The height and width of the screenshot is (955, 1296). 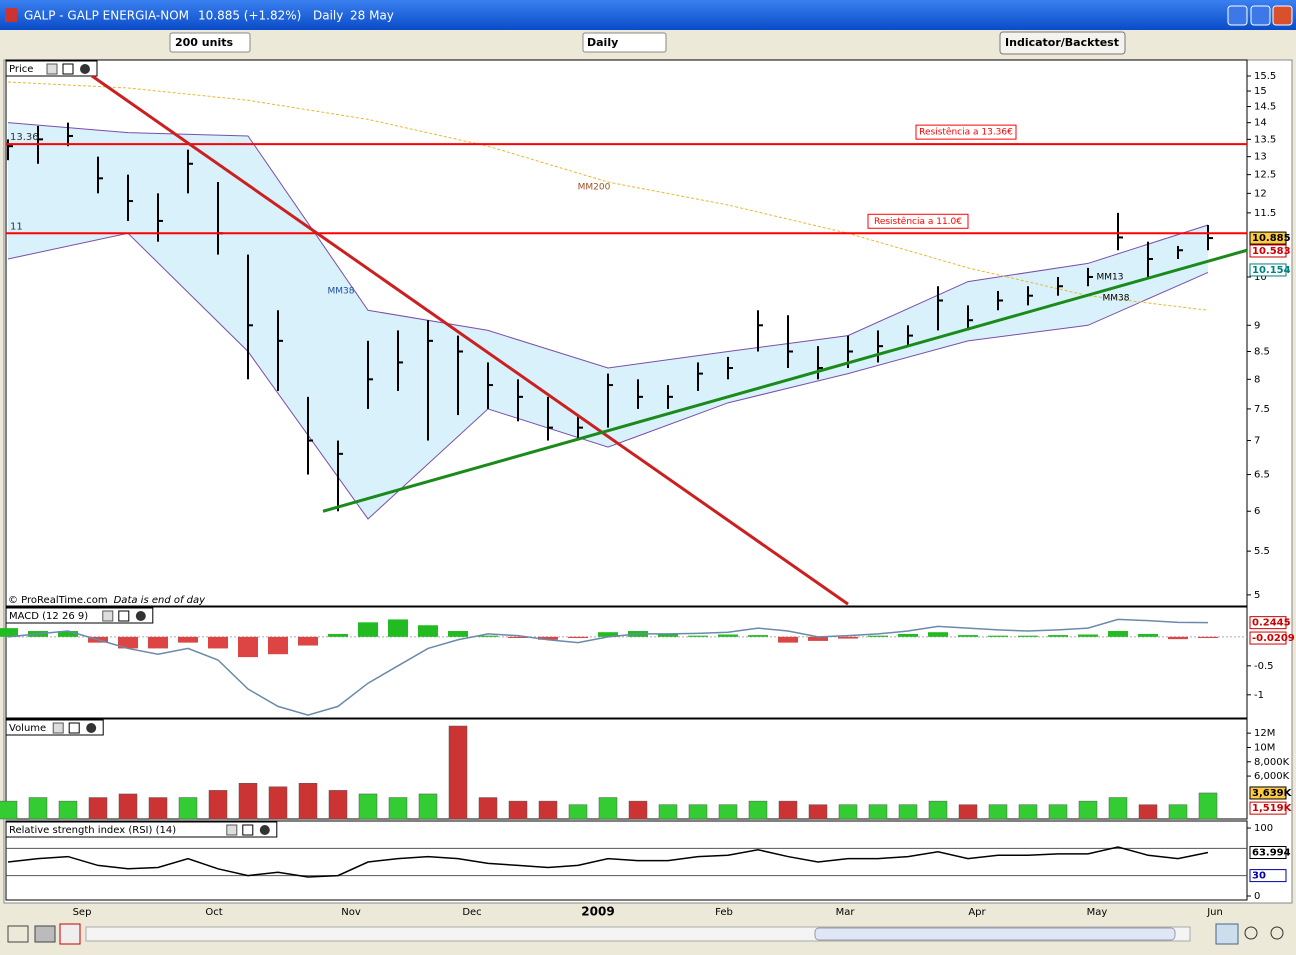 What do you see at coordinates (724, 912) in the screenshot?
I see `x-tick-label: Feb` at bounding box center [724, 912].